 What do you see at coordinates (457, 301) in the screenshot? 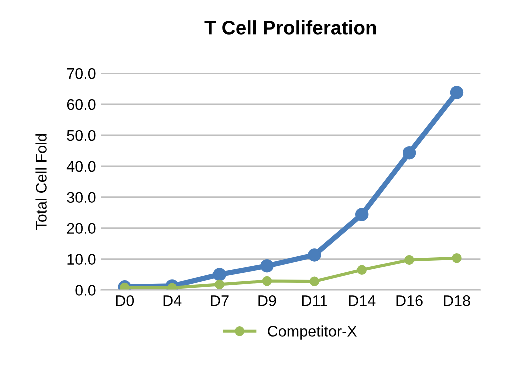
I see `x-tick-label: D18` at bounding box center [457, 301].